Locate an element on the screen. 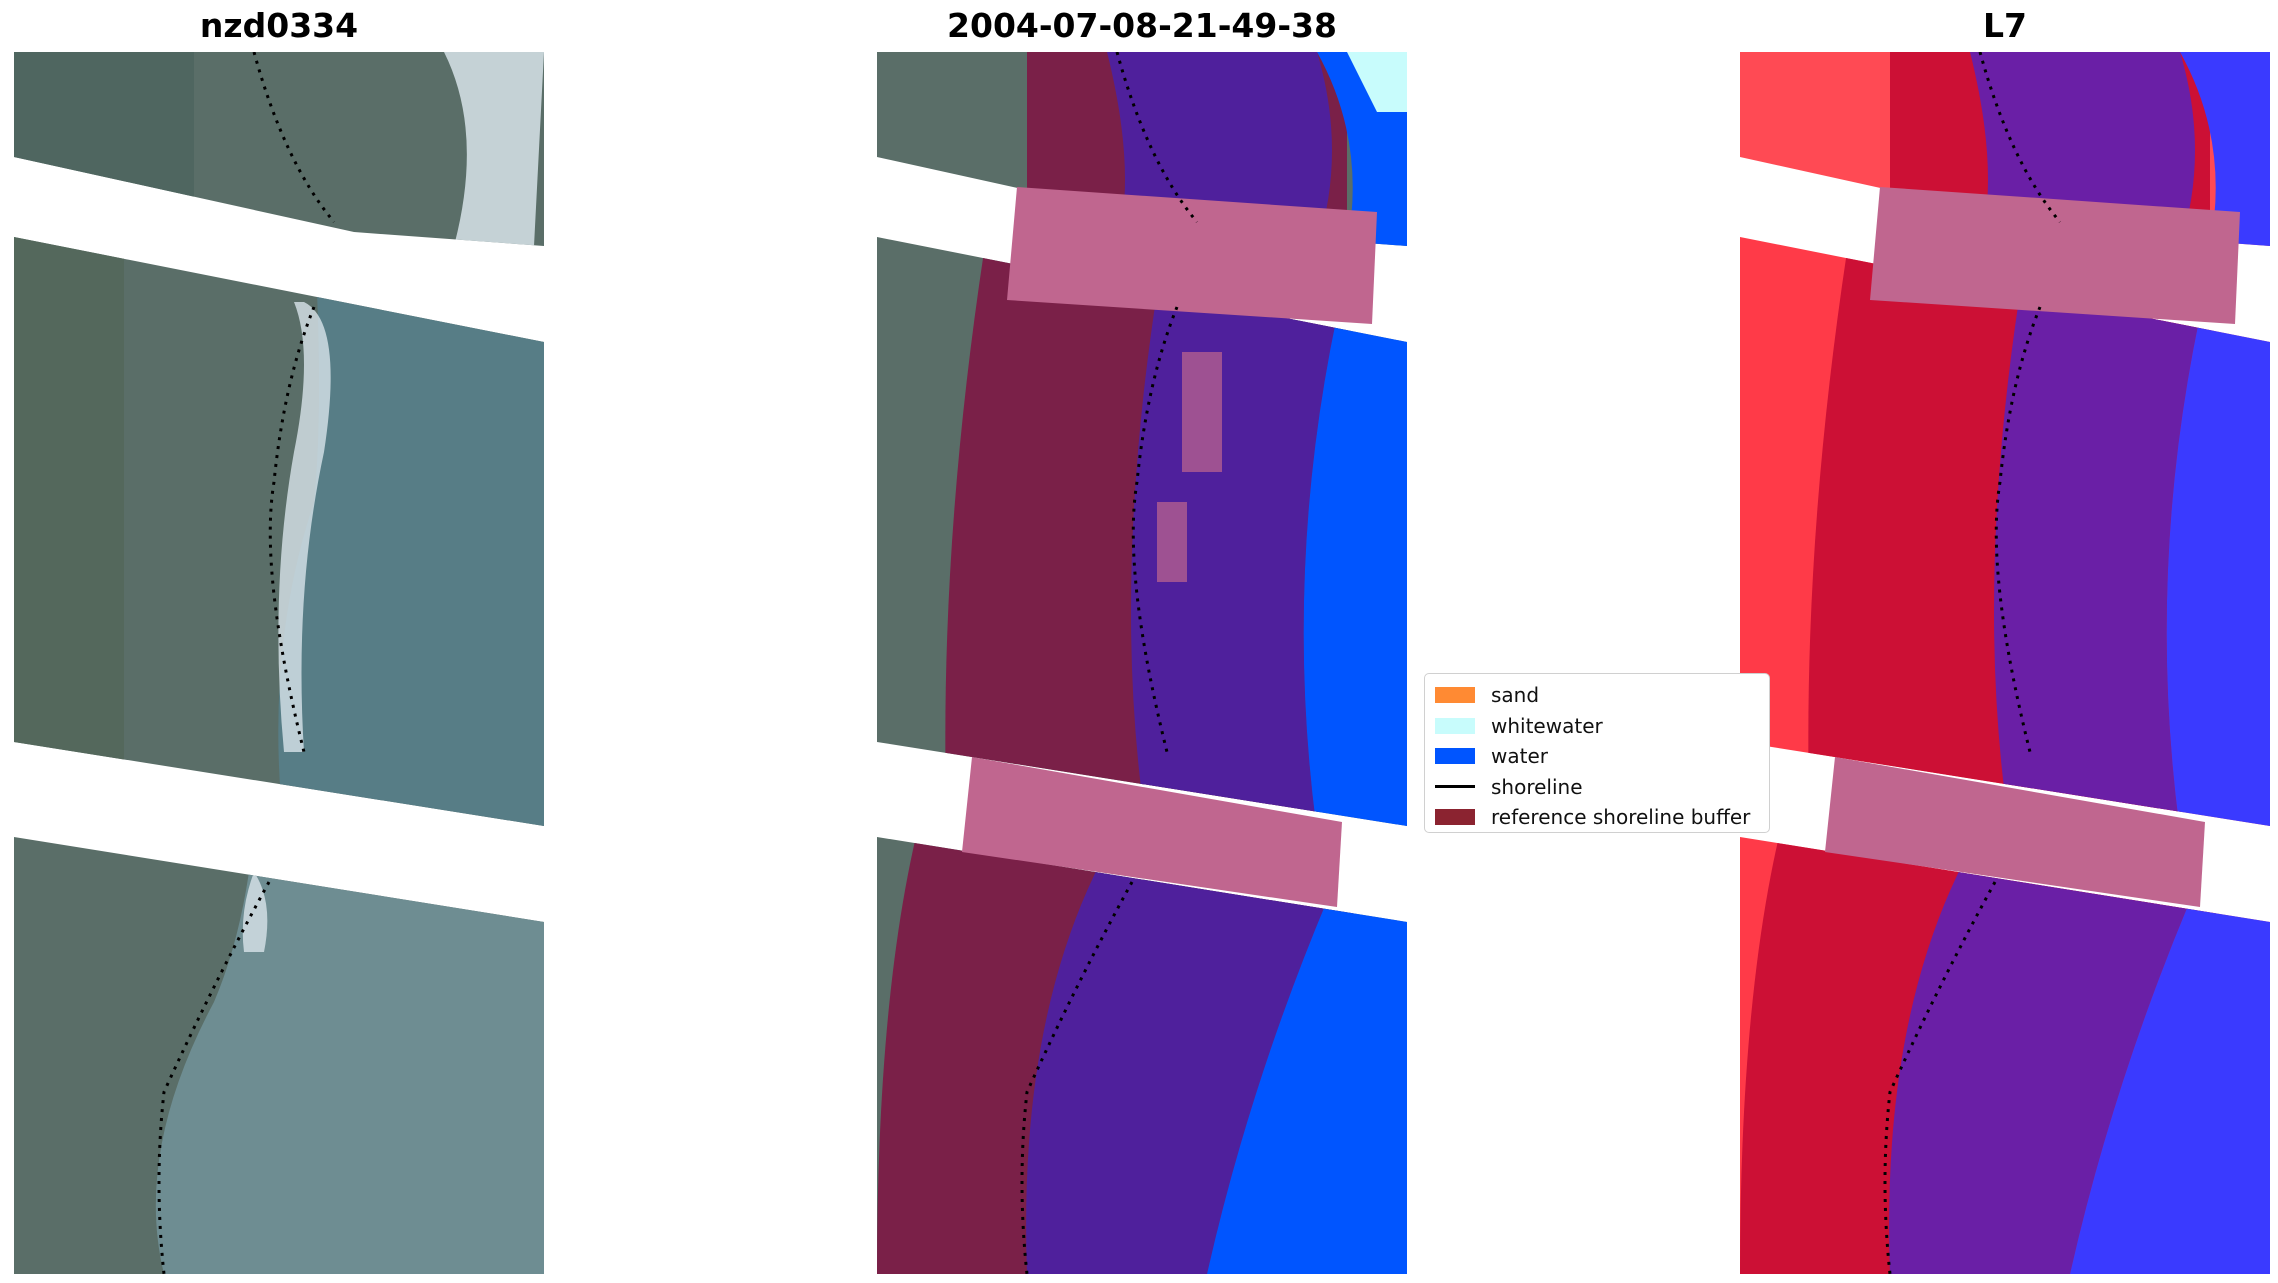 This screenshot has height=1283, width=2278. legend-label: shoreline is located at coordinates (1537, 786).